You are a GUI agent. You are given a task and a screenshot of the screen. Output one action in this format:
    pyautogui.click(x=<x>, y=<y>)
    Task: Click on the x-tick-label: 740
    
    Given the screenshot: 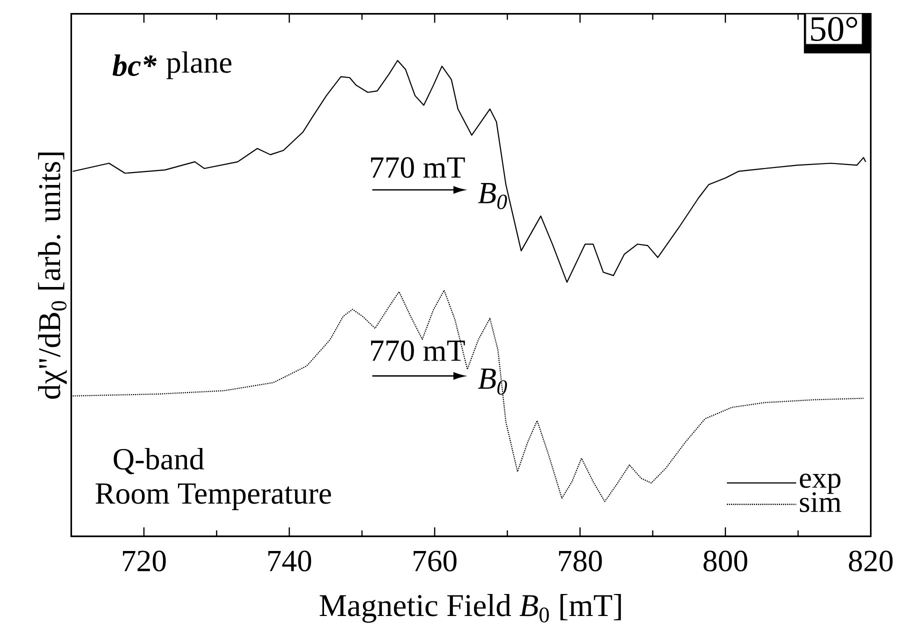 What is the action you would take?
    pyautogui.click(x=290, y=561)
    